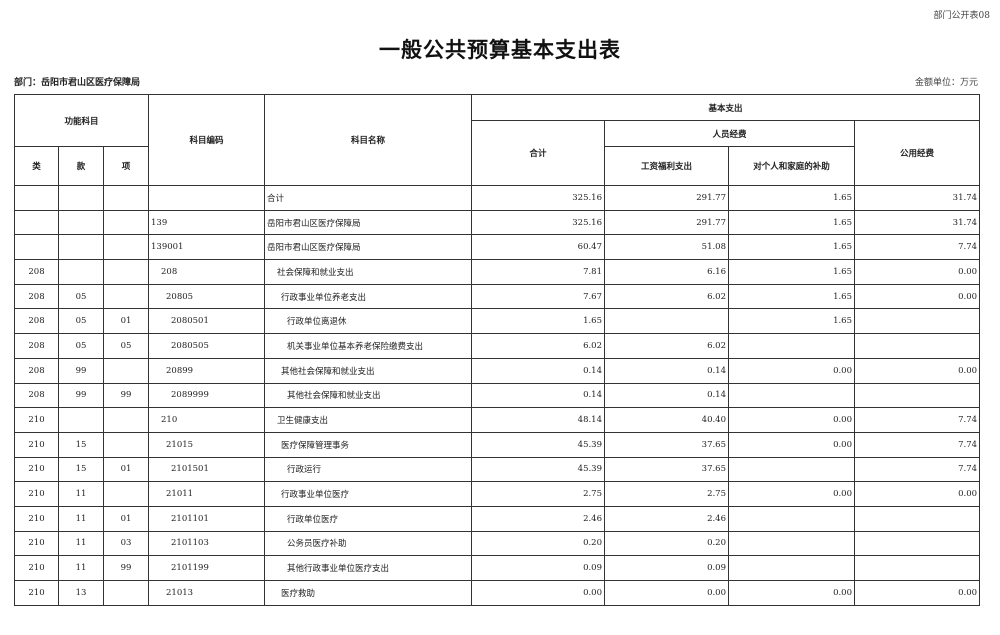 Image resolution: width=1000 pixels, height=635 pixels. Describe the element at coordinates (206, 494) in the screenshot. I see `cell-code: 21011` at that location.